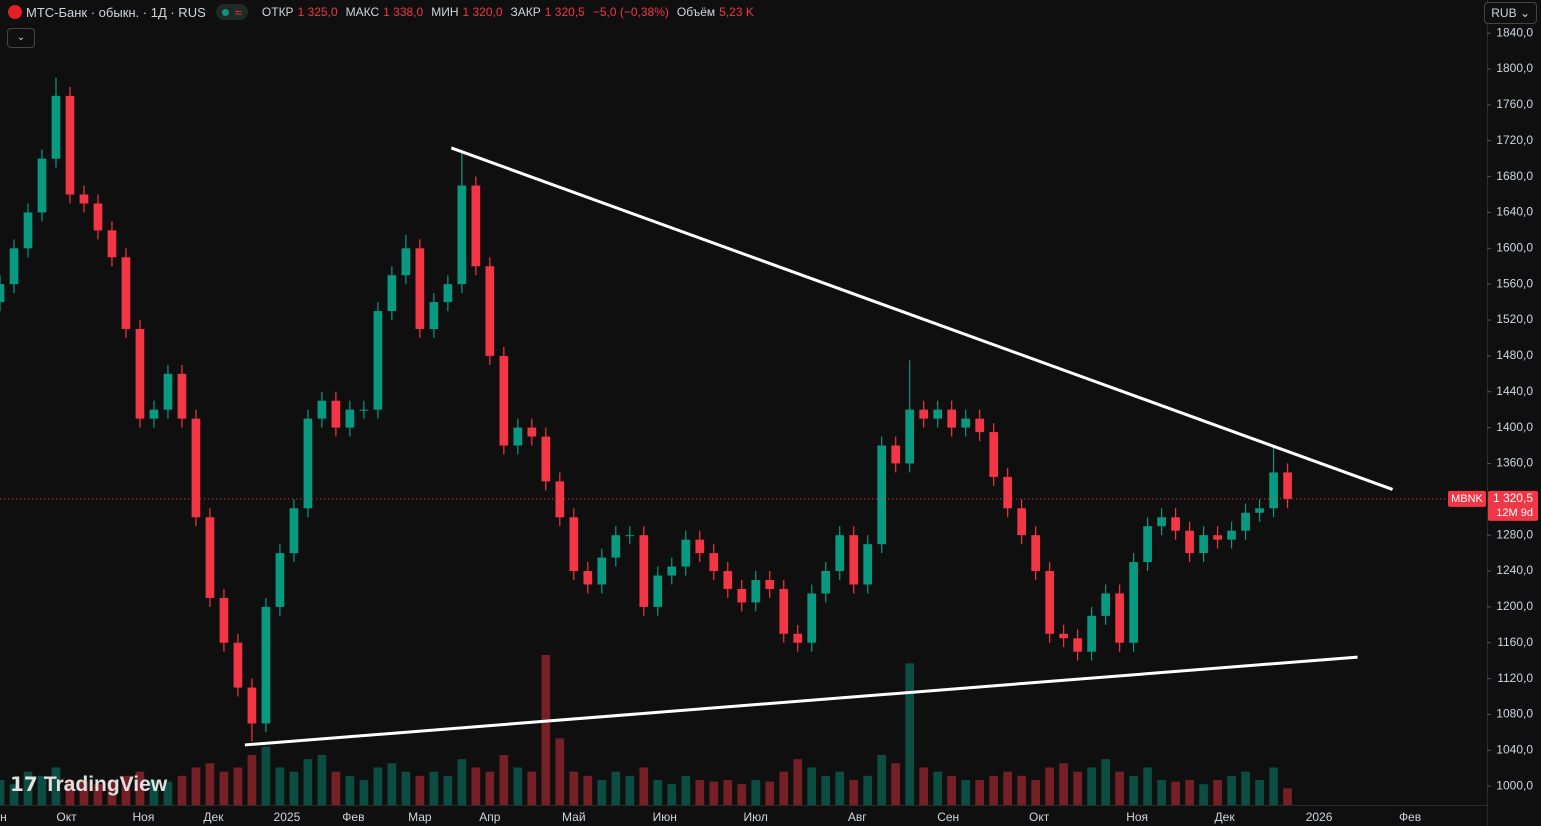 Image resolution: width=1541 pixels, height=826 pixels. What do you see at coordinates (630, 12) in the screenshot?
I see `change-value: −5,0 (−0,38%)` at bounding box center [630, 12].